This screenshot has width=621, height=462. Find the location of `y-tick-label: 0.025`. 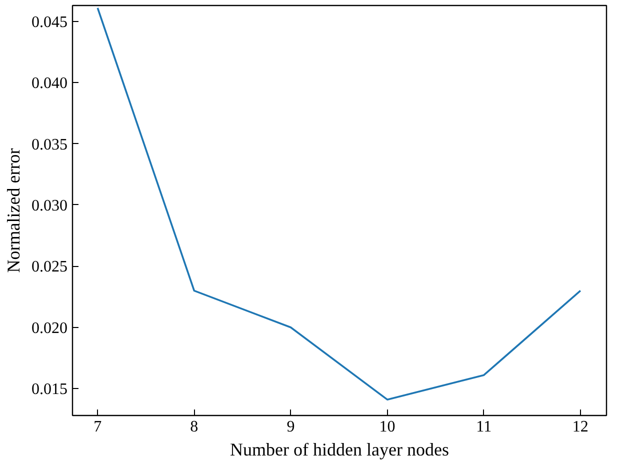

y-tick-label: 0.025 is located at coordinates (50, 267).